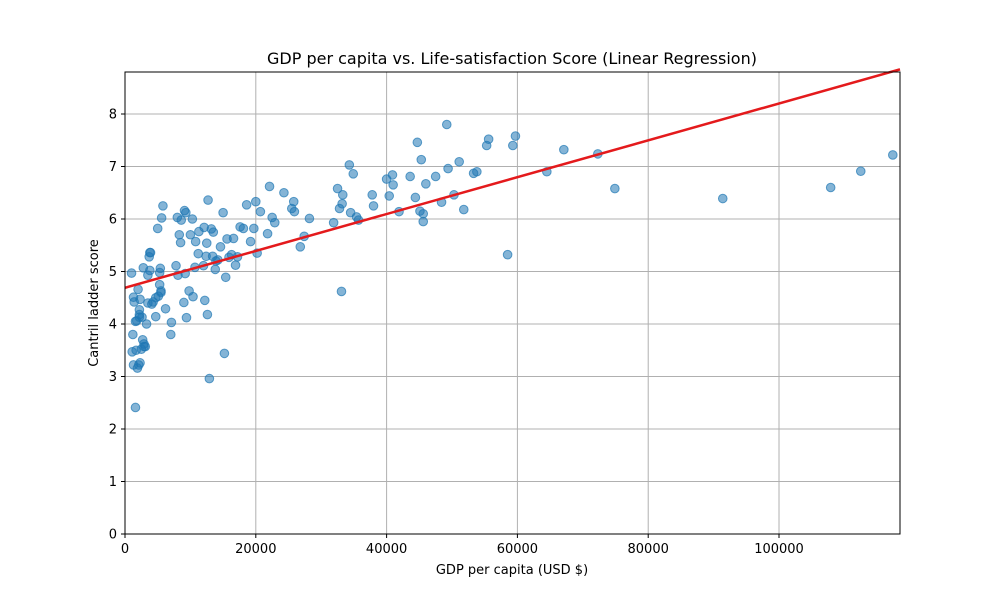 This screenshot has height=600, width=1000. I want to click on y-axis-label: Cantril ladder score, so click(94, 303).